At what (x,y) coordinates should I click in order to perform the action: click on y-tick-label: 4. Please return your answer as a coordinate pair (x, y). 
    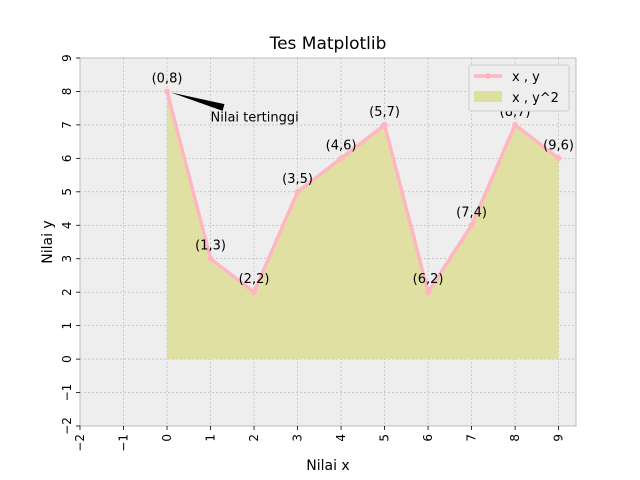
    Looking at the image, I should click on (67, 225).